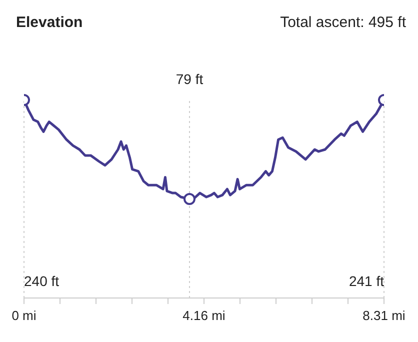 The height and width of the screenshot is (342, 418). Describe the element at coordinates (24, 315) in the screenshot. I see `x-tick-label: 0 mi` at that location.